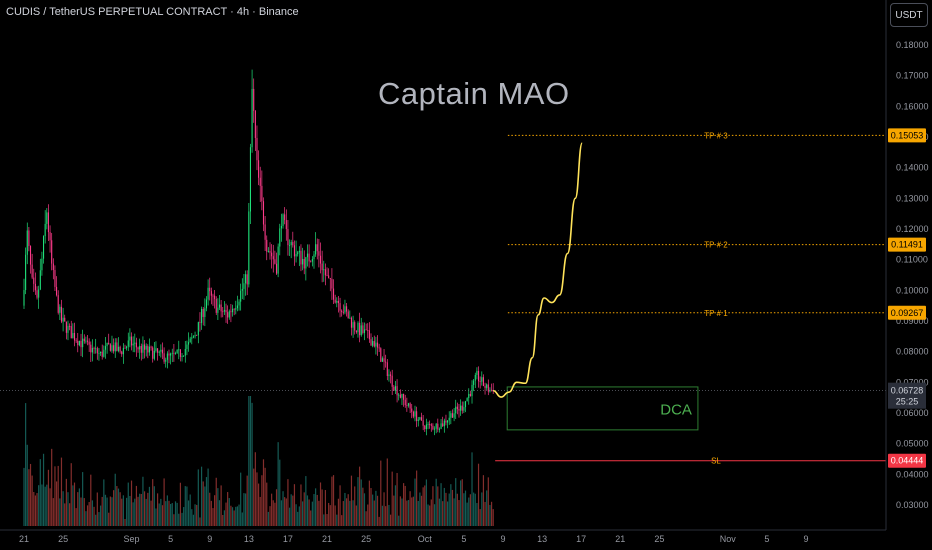 The image size is (932, 550). What do you see at coordinates (249, 539) in the screenshot?
I see `time-tick-label: 13` at bounding box center [249, 539].